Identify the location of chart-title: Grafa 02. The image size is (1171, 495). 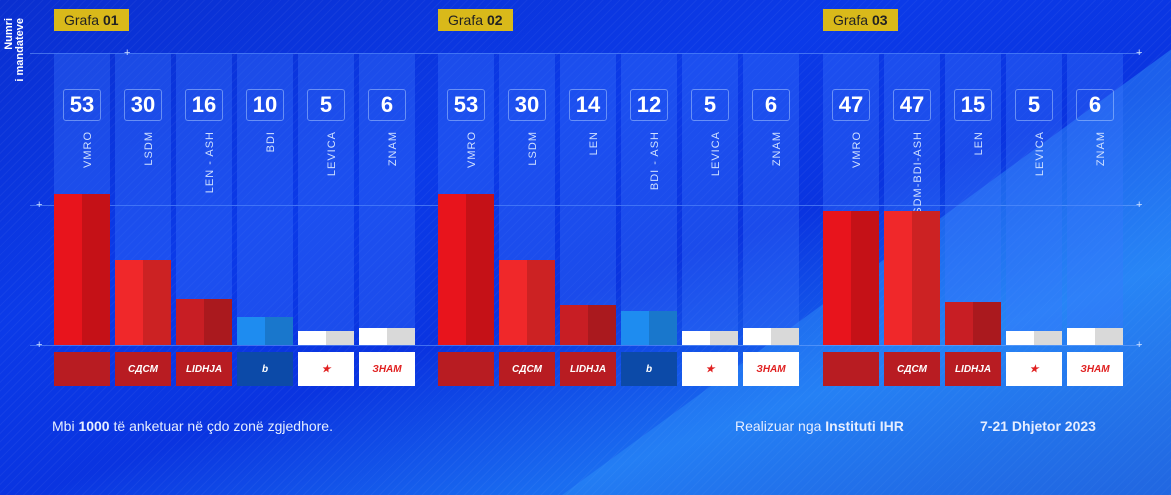
(475, 20).